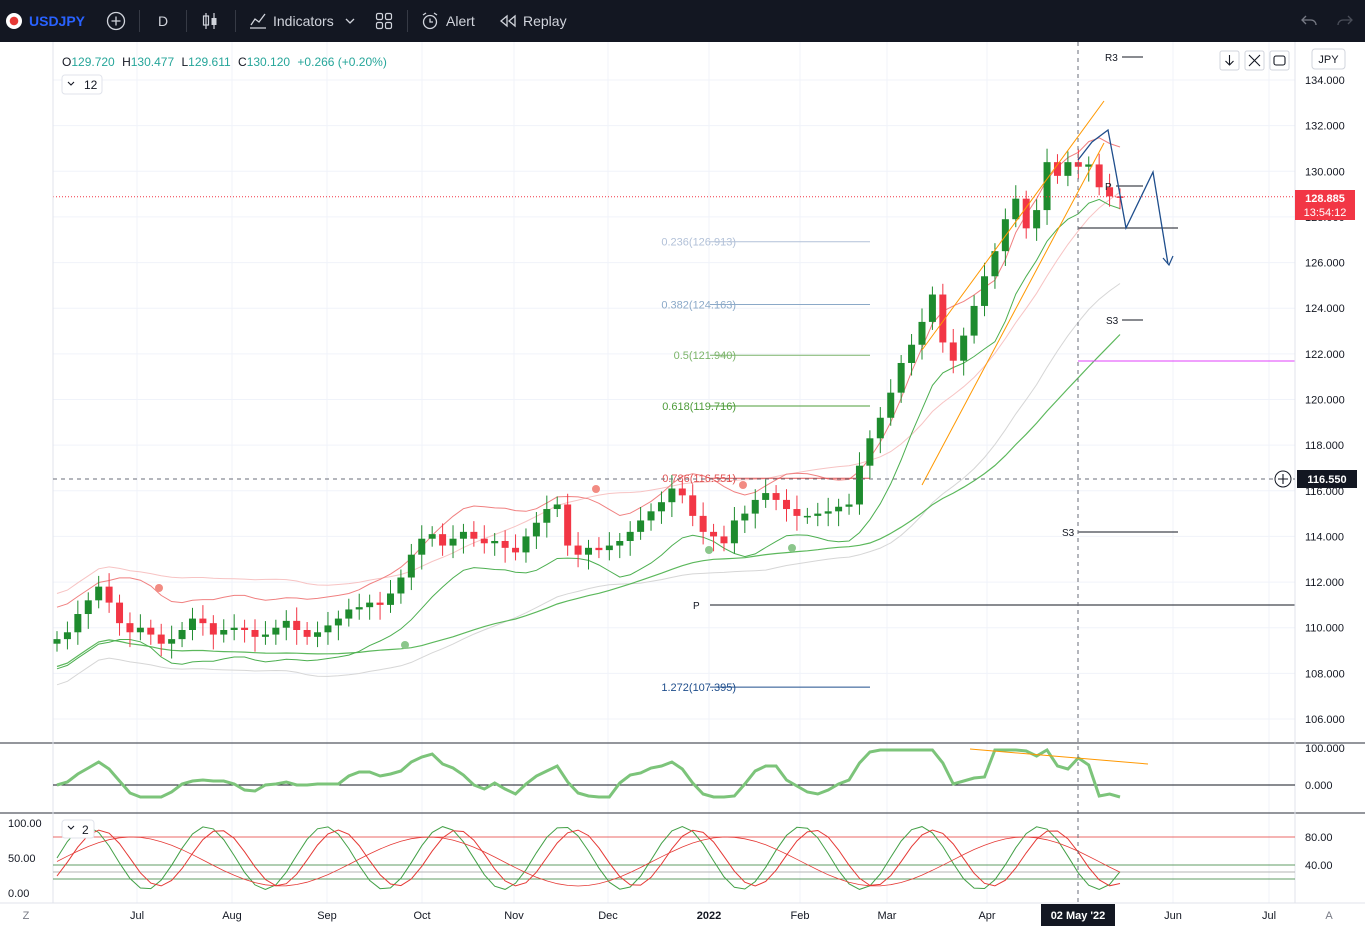  What do you see at coordinates (78, 829) in the screenshot?
I see `sub-indicators-collapse-button: 2` at bounding box center [78, 829].